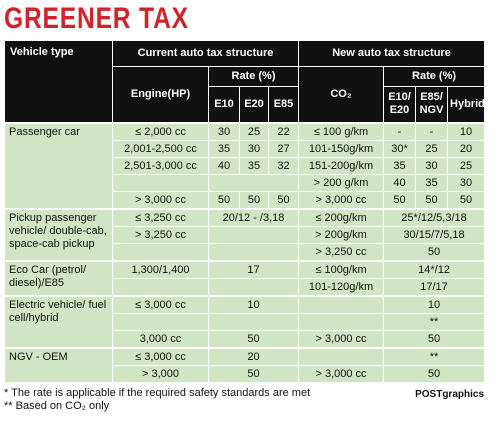 The width and height of the screenshot is (500, 422). What do you see at coordinates (58, 321) in the screenshot?
I see `vehicle-type: Electric vehicle/ fuel cell/hybrid` at bounding box center [58, 321].